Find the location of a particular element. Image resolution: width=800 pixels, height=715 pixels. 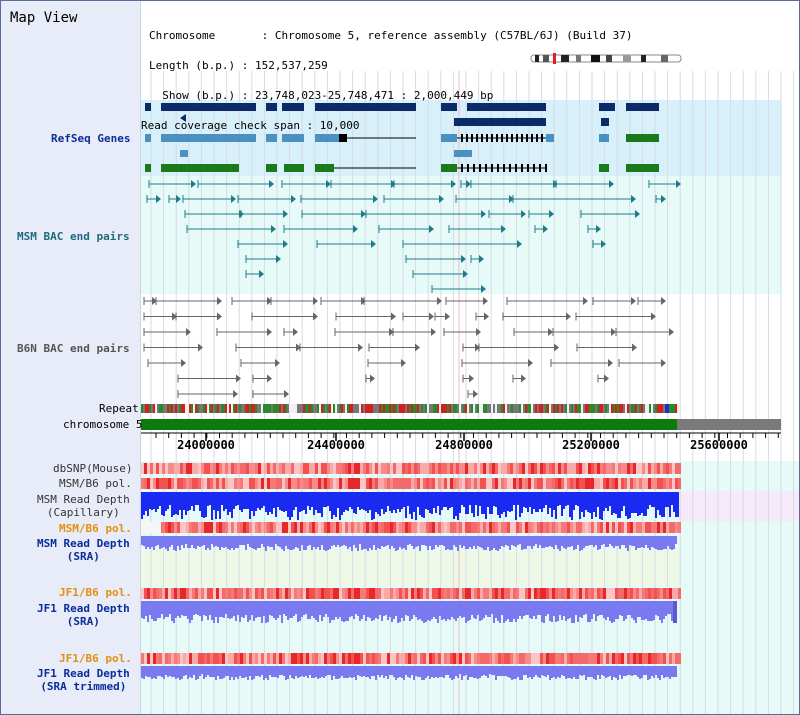

track-label-msm-b6-pol-2: MSM/B6 pol. is located at coordinates (95, 528).